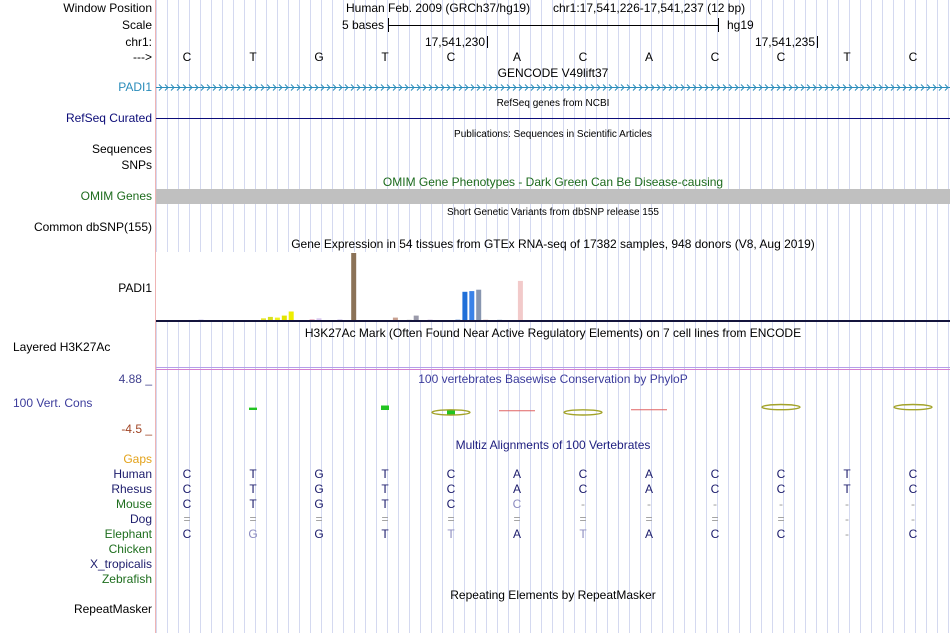 The width and height of the screenshot is (950, 633). What do you see at coordinates (112, 609) in the screenshot?
I see `repeatmasker-track-label: RepeatMasker` at bounding box center [112, 609].